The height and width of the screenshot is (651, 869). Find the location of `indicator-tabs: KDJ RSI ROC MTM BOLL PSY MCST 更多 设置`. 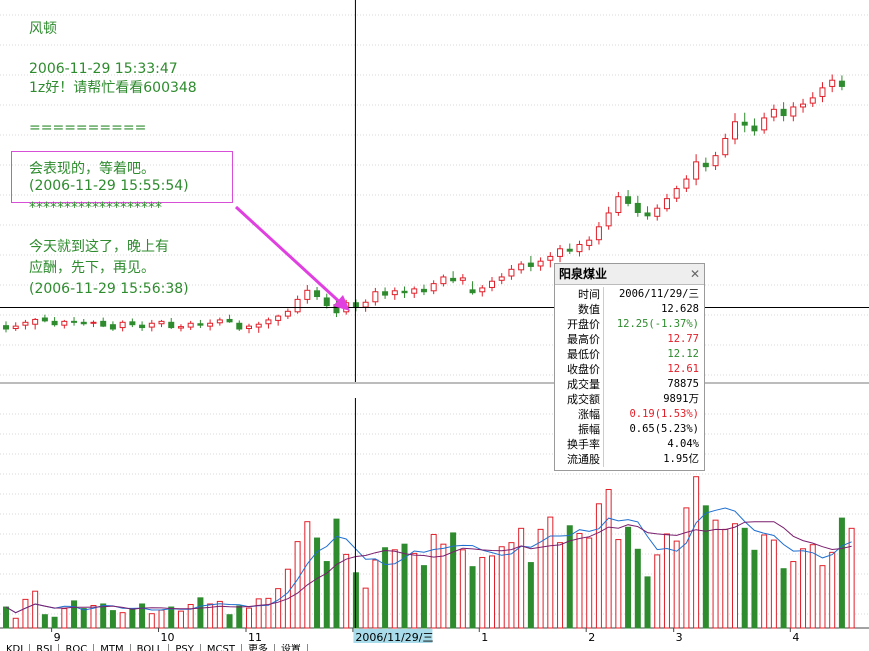

indicator-tabs: KDJ RSI ROC MTM BOLL PSY MCST 更多 设置 is located at coordinates (434, 647).